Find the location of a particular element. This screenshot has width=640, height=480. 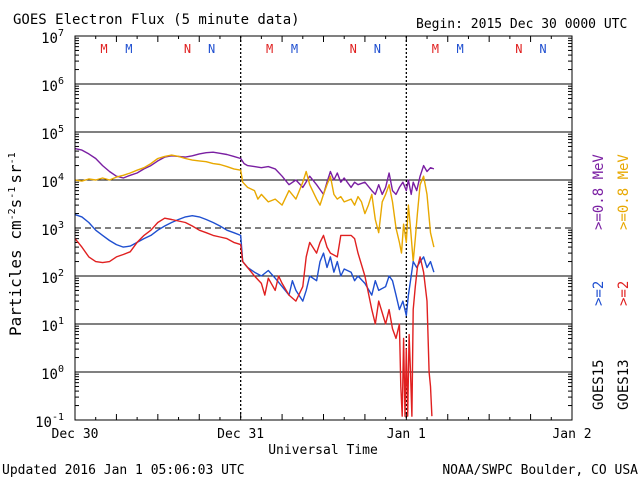

legend-column: GOES13 >=2 >=0.8 MeV is located at coordinates (624, 282).